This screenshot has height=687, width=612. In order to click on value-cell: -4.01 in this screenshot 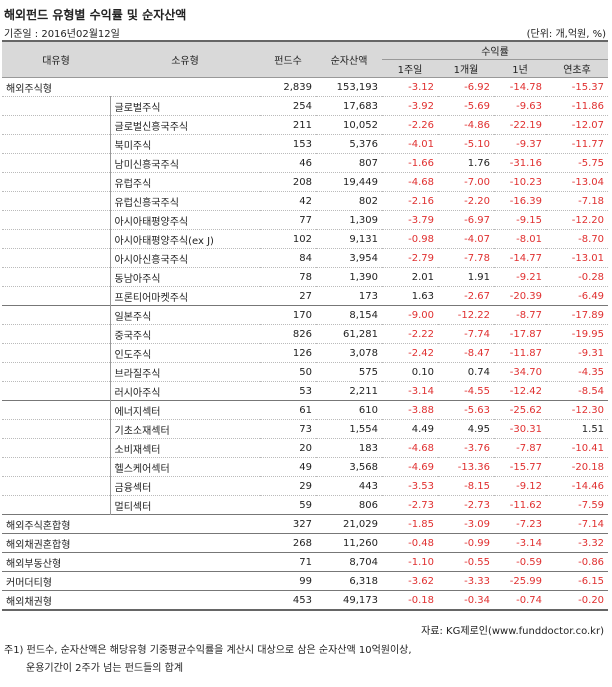, I will do `click(410, 144)`.